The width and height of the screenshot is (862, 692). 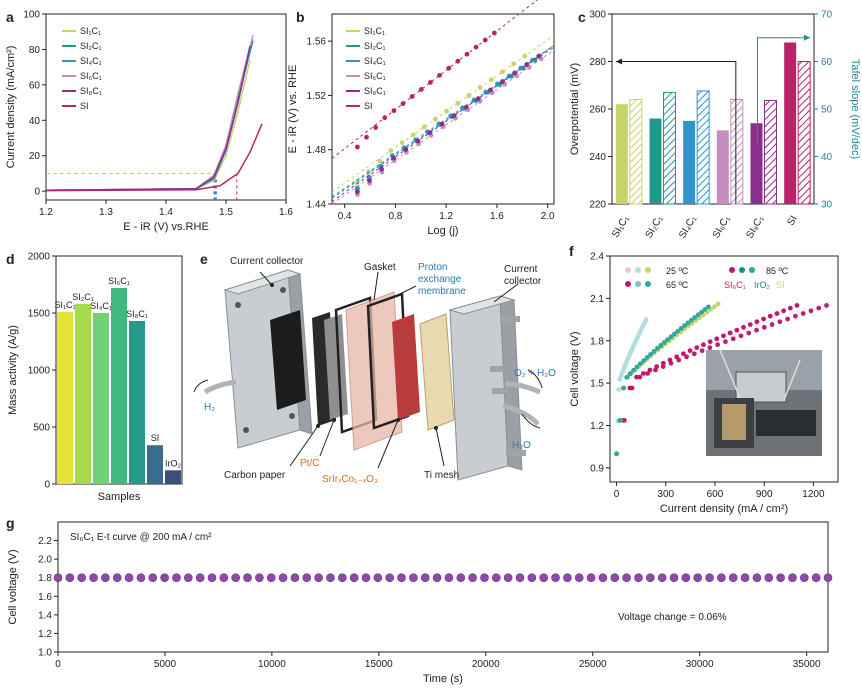 I want to click on legend-label: SI₄C₁, so click(x=375, y=61).